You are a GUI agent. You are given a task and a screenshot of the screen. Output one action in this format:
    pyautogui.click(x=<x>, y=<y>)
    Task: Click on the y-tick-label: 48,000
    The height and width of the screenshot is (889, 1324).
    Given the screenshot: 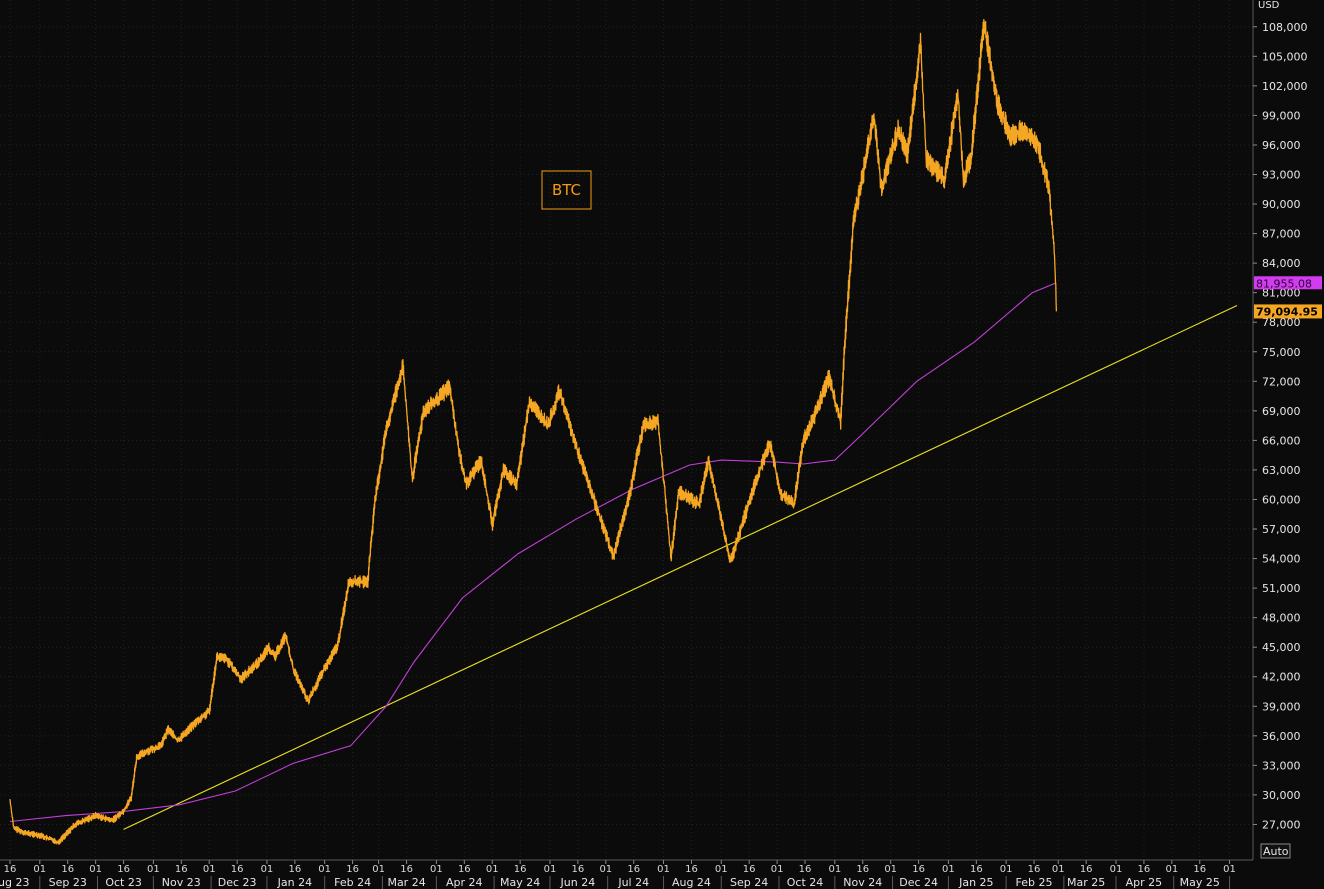 What is the action you would take?
    pyautogui.click(x=1281, y=618)
    